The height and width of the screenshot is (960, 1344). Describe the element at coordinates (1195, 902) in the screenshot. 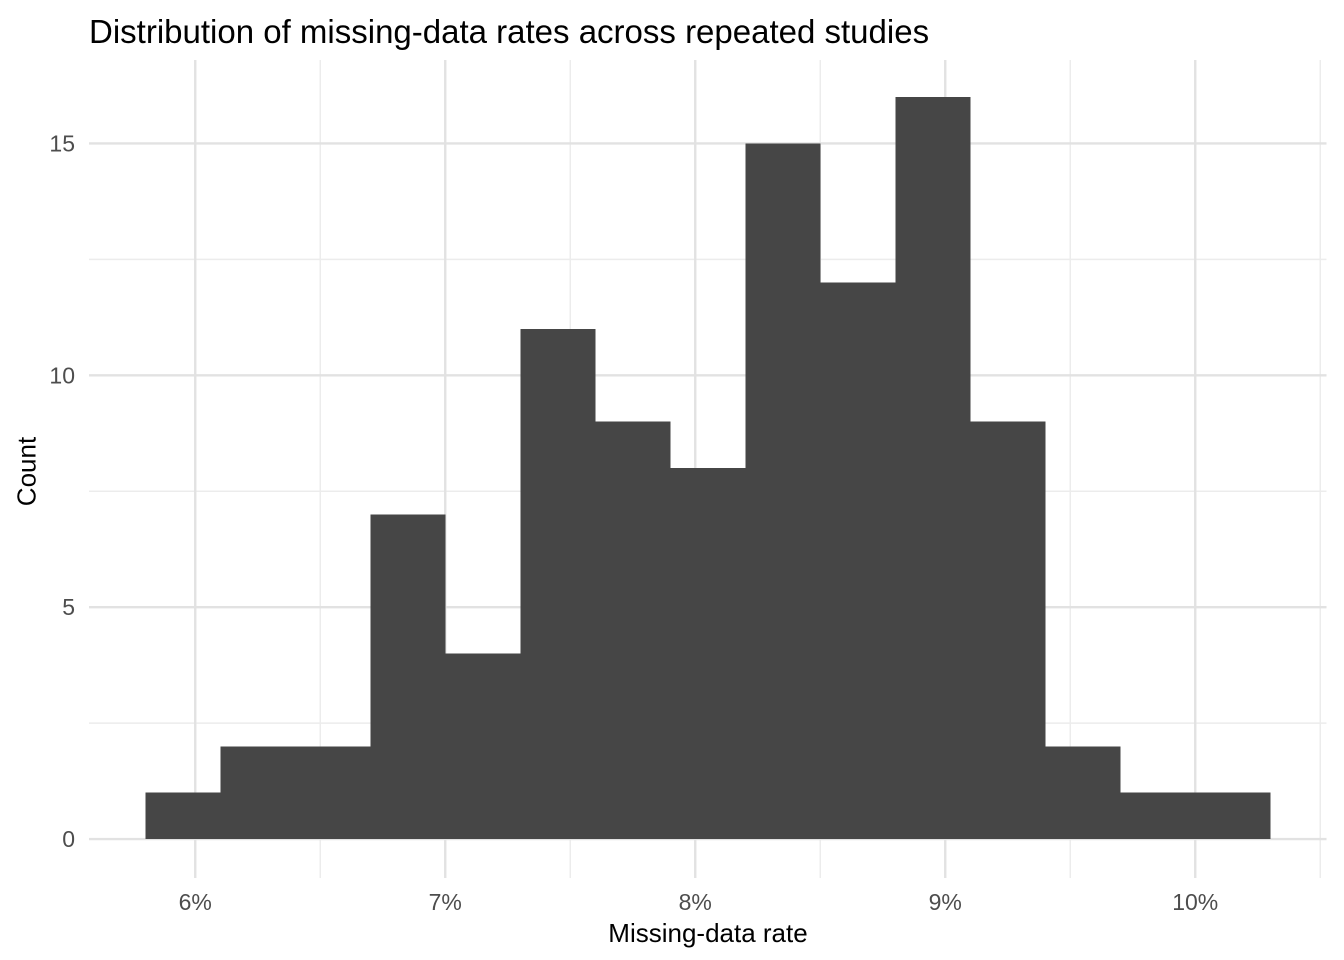

I see `x-tick-label: 10%` at that location.